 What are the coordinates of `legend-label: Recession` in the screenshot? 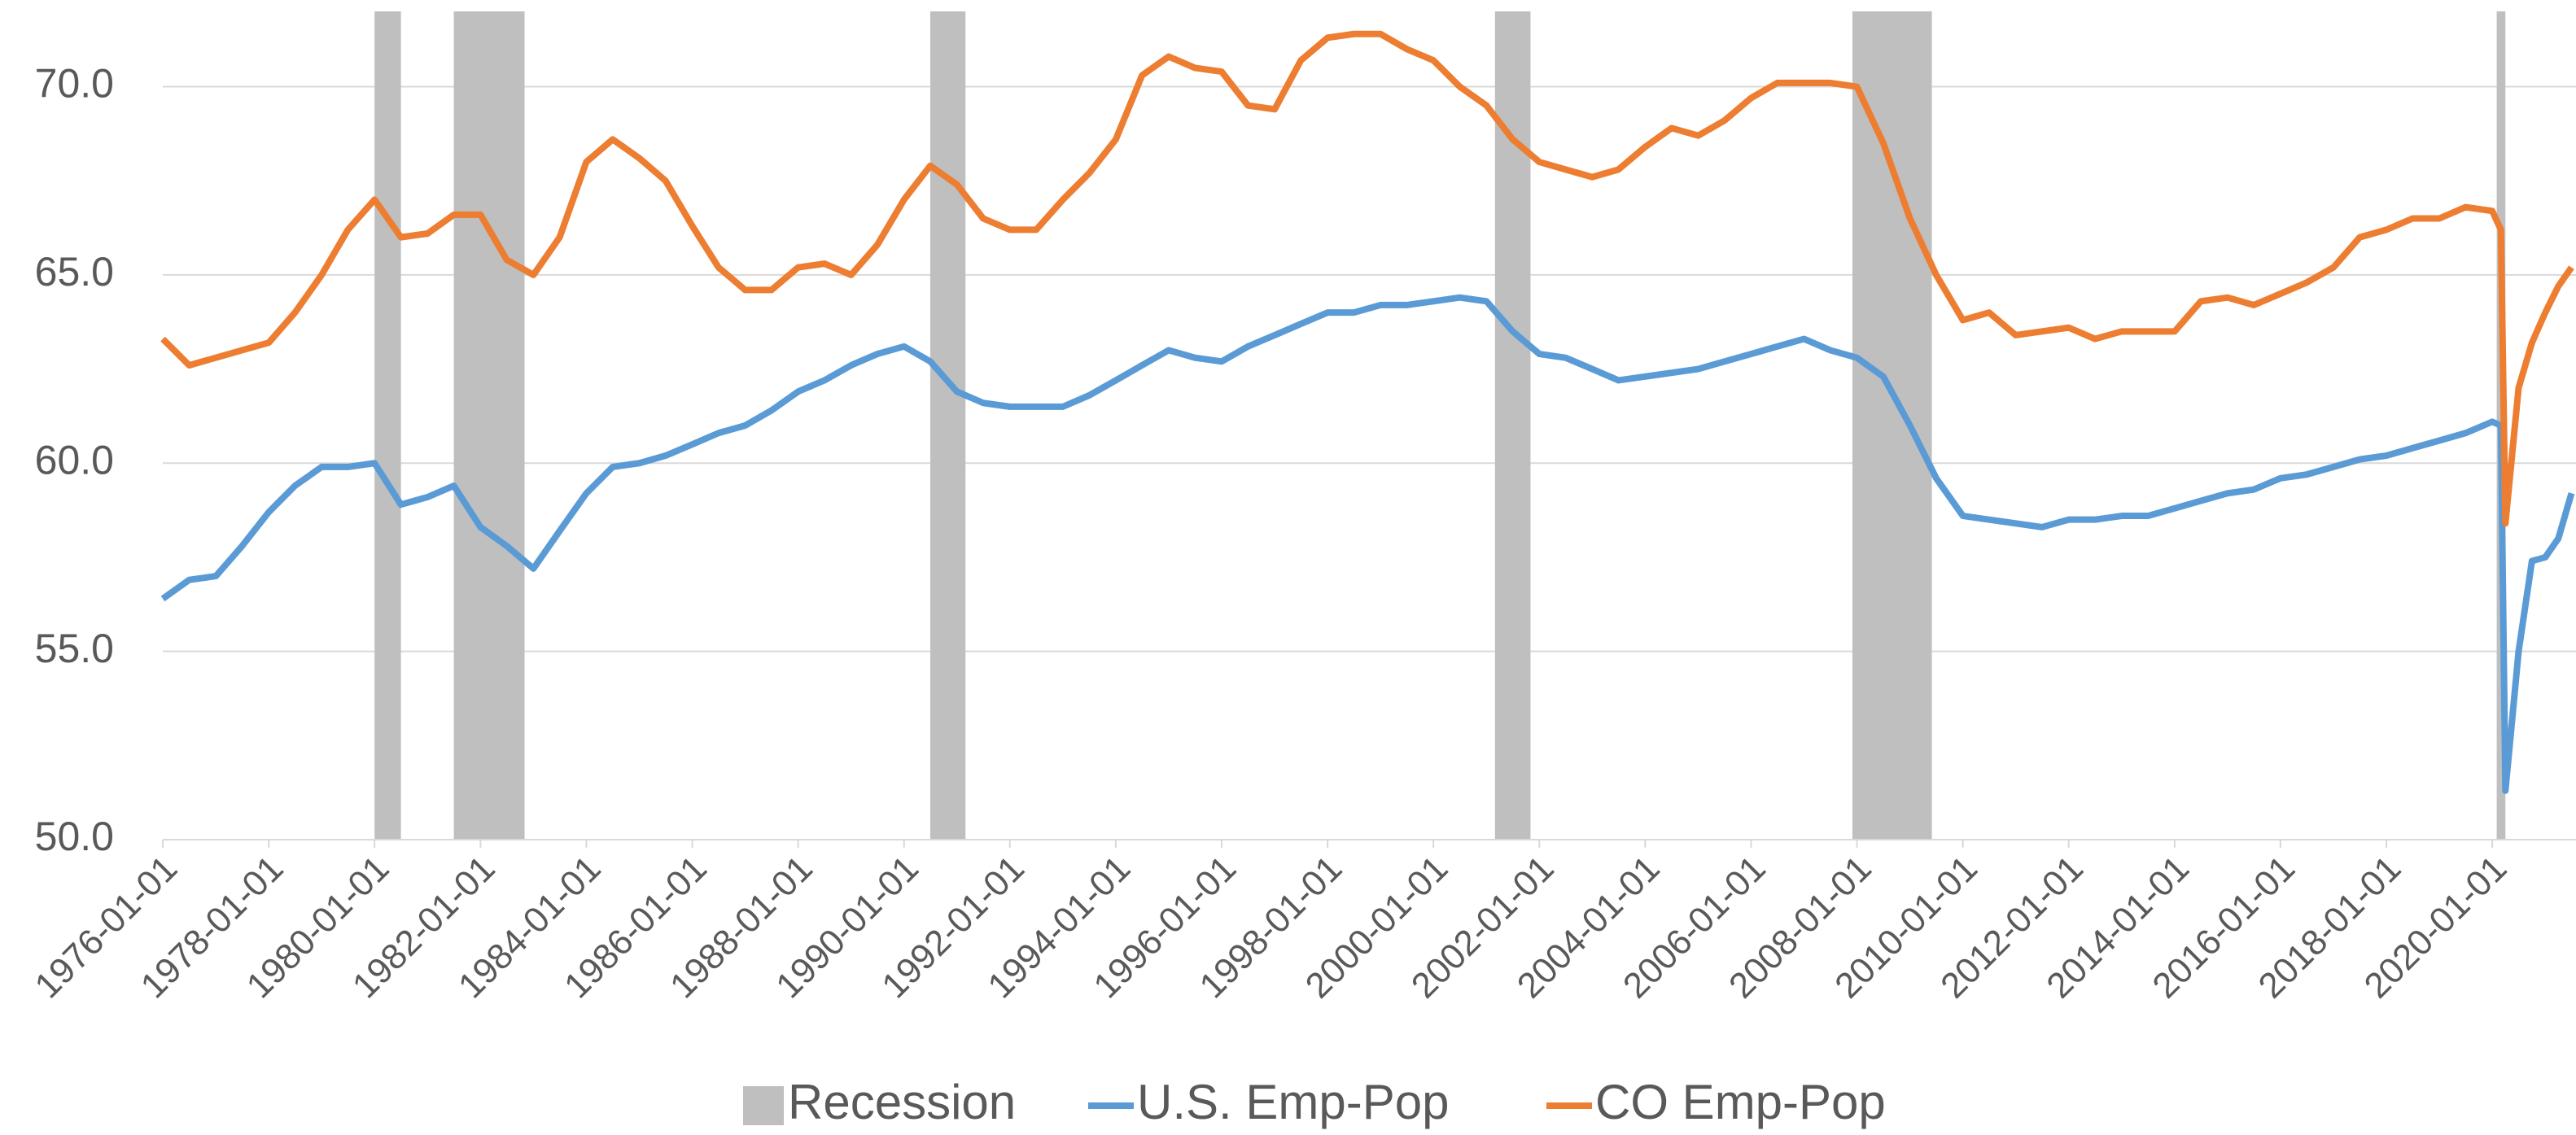 It's located at (902, 1102).